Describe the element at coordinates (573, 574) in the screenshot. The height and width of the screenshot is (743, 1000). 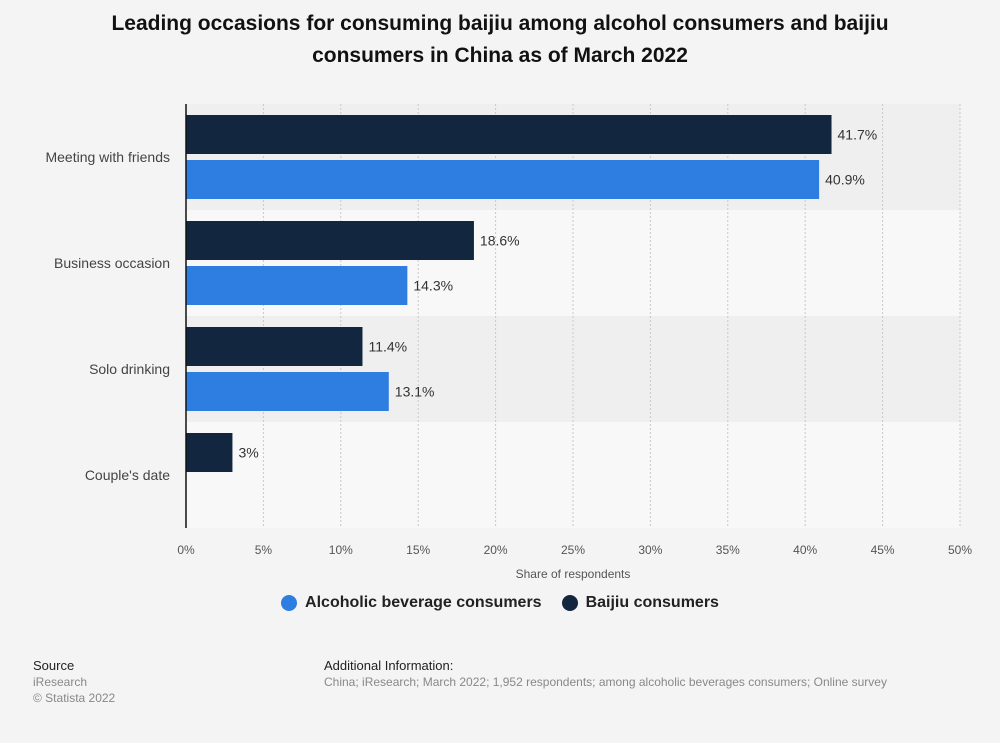
I see `x-axis-title: Share of respondents` at that location.